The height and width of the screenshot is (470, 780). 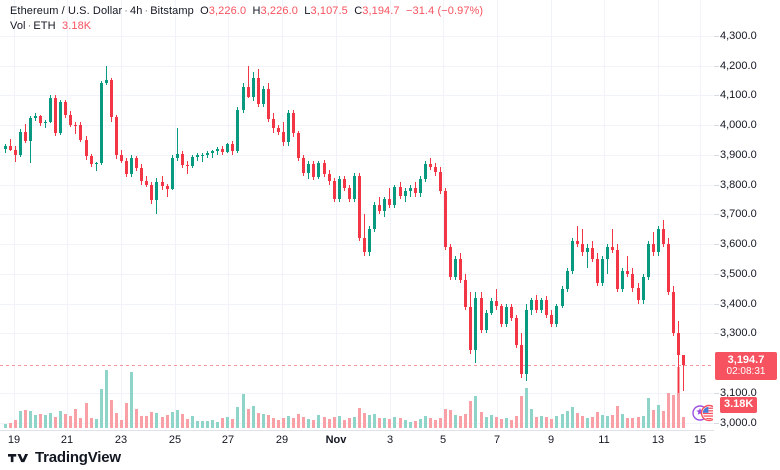 What do you see at coordinates (390, 440) in the screenshot?
I see `time-axis: 19 21 23 25 27 29 Nov 3 5 7 9 11 13 15` at bounding box center [390, 440].